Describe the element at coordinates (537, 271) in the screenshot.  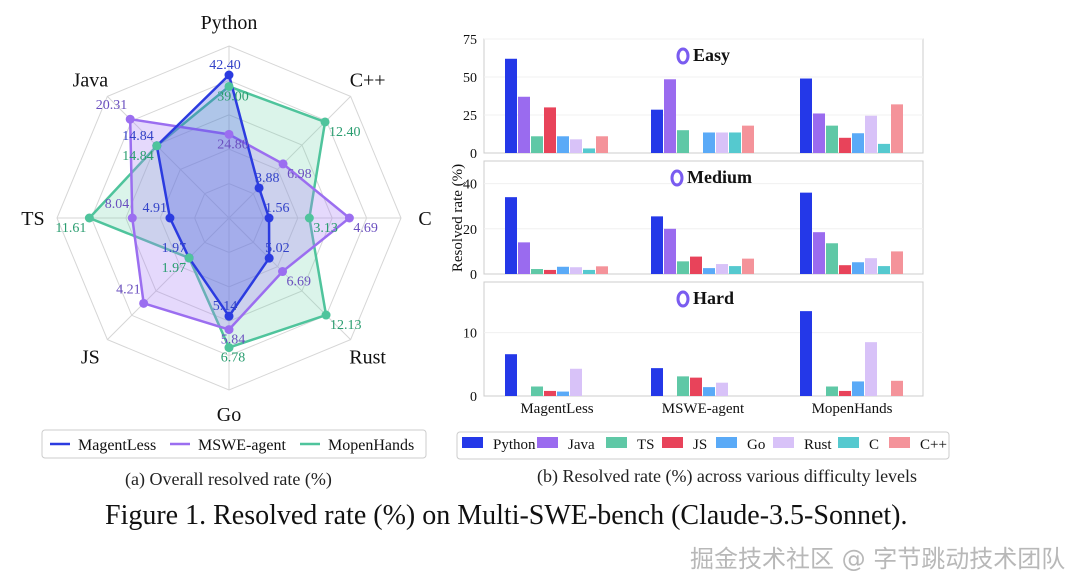
I see `bar-medium-ts` at that location.